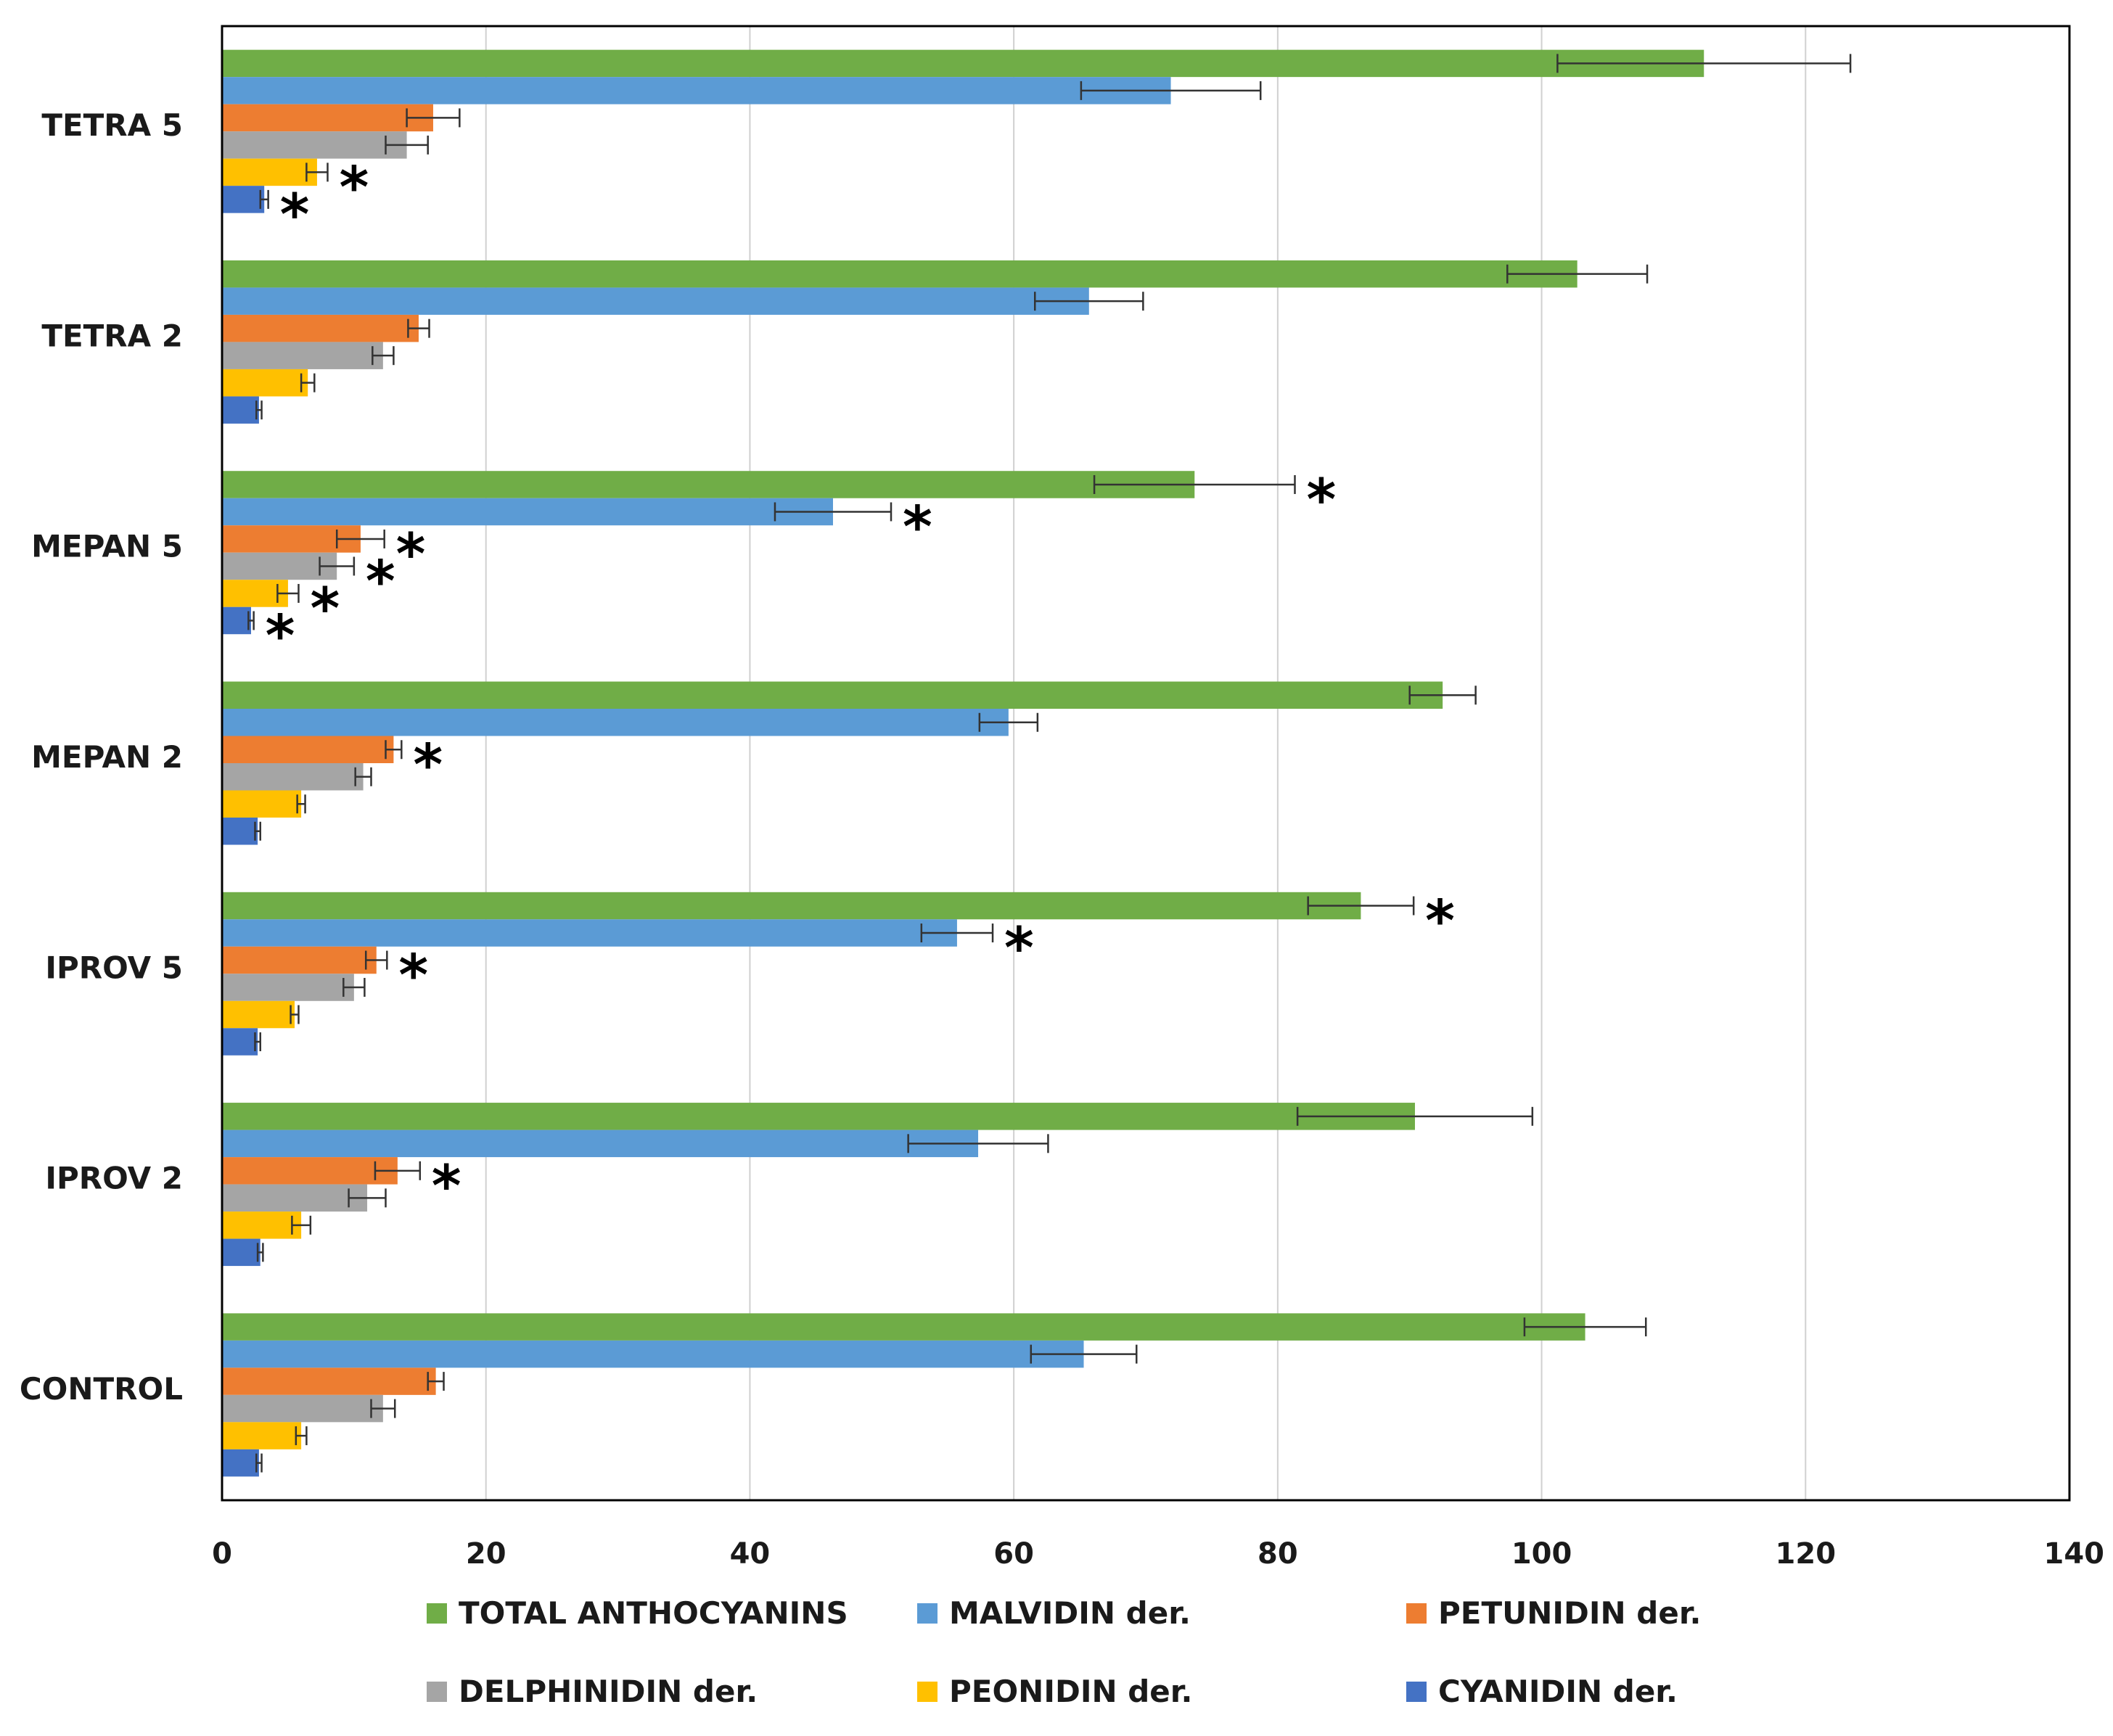 The height and width of the screenshot is (1736, 2113). Describe the element at coordinates (1158, 1554) in the screenshot. I see `x-axis-ticks: 0 20 40 60 80 100 120 140` at that location.